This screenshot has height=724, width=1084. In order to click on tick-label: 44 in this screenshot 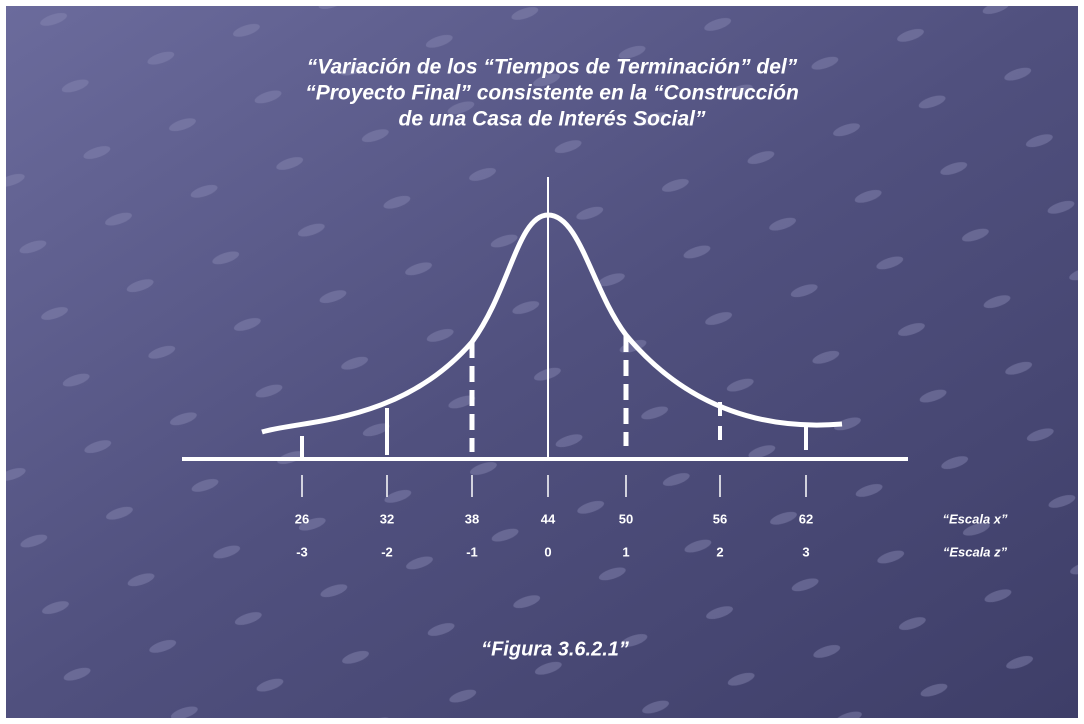, I will do `click(548, 518)`.